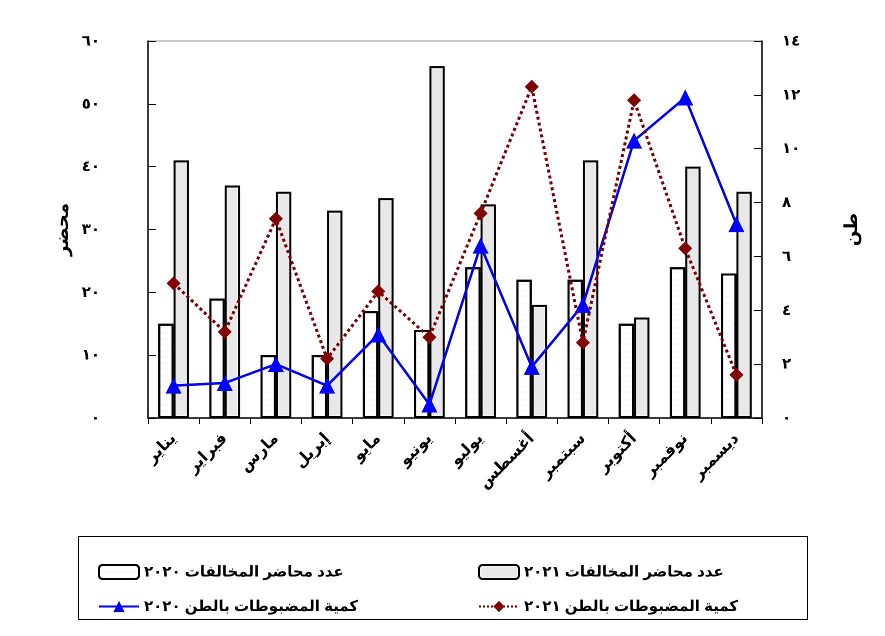  I want to click on x-tick-label: إبريل, so click(313, 451).